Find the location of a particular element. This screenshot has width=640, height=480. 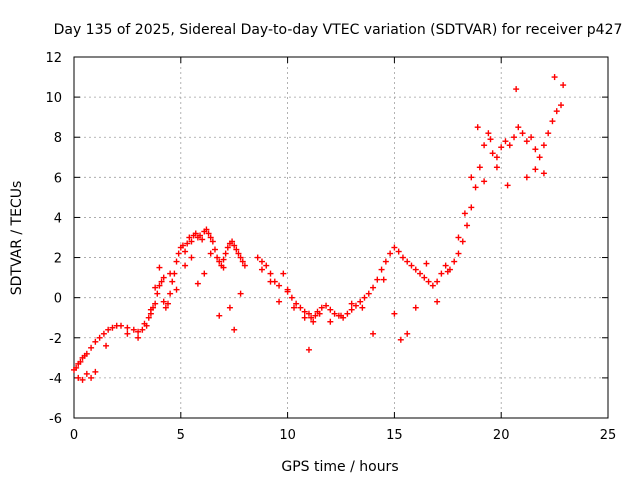

x-axis-title: GPS time / hours is located at coordinates (339, 467).